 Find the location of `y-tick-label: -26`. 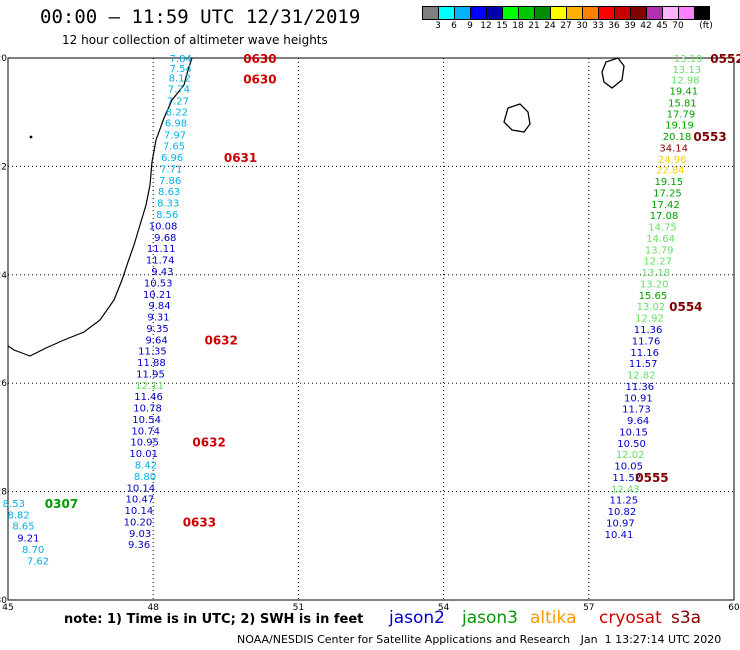

y-tick-label: -26 is located at coordinates (3, 384).